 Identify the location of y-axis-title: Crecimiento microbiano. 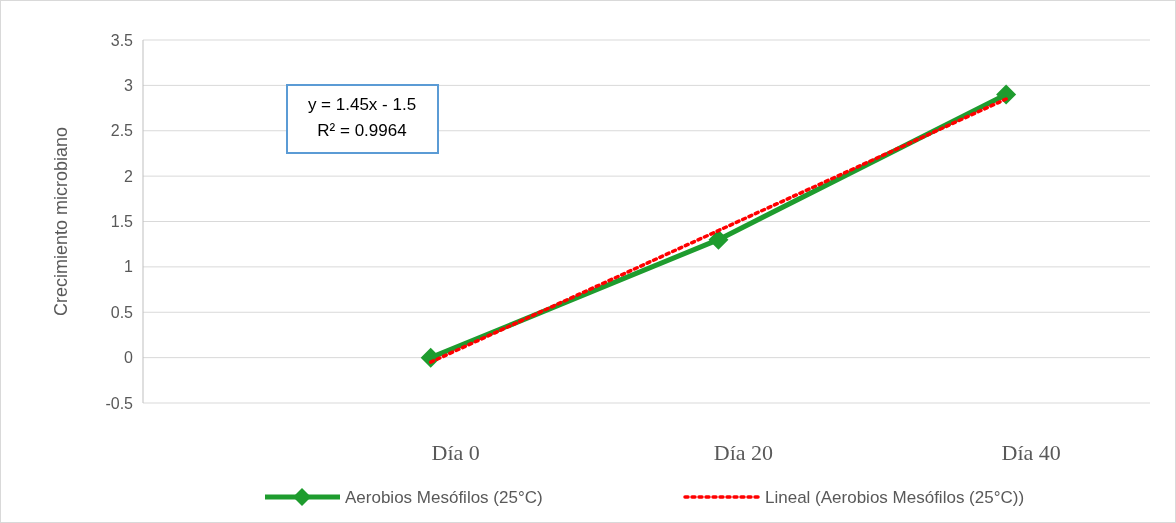
(61, 221).